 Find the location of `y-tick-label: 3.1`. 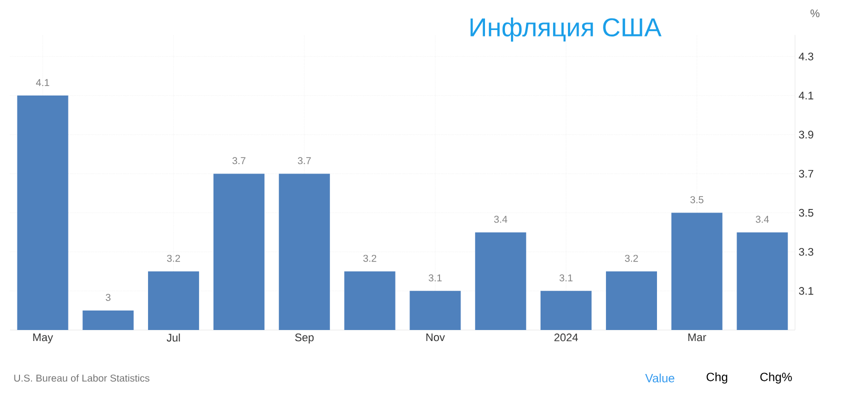

y-tick-label: 3.1 is located at coordinates (806, 291).